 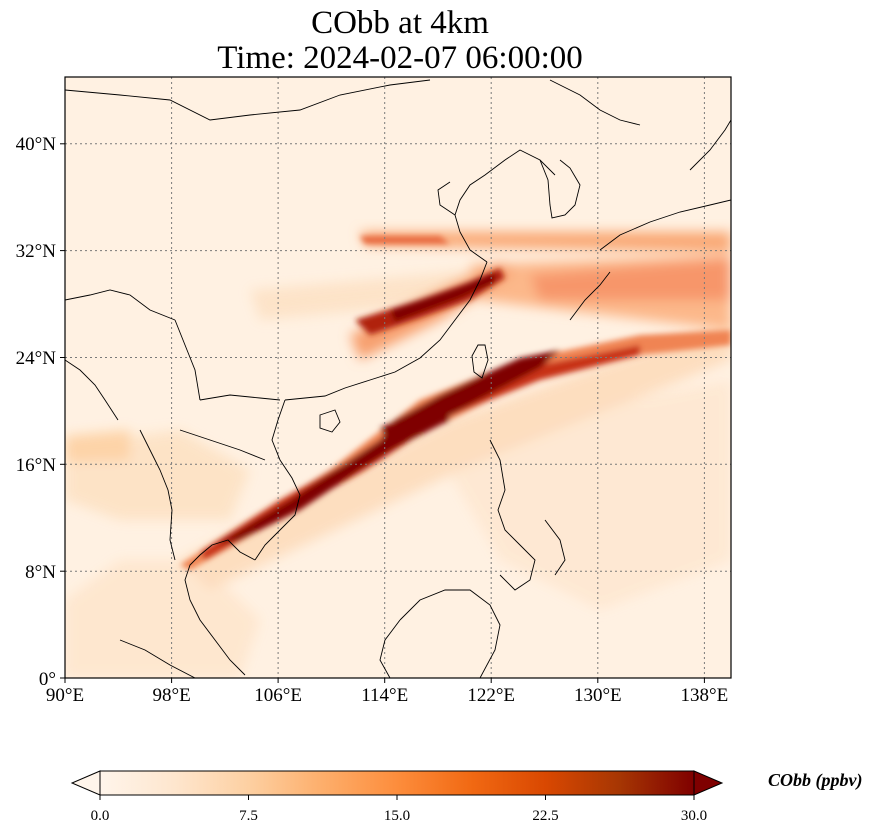 What do you see at coordinates (47, 679) in the screenshot?
I see `lat-tick-label: 0°` at bounding box center [47, 679].